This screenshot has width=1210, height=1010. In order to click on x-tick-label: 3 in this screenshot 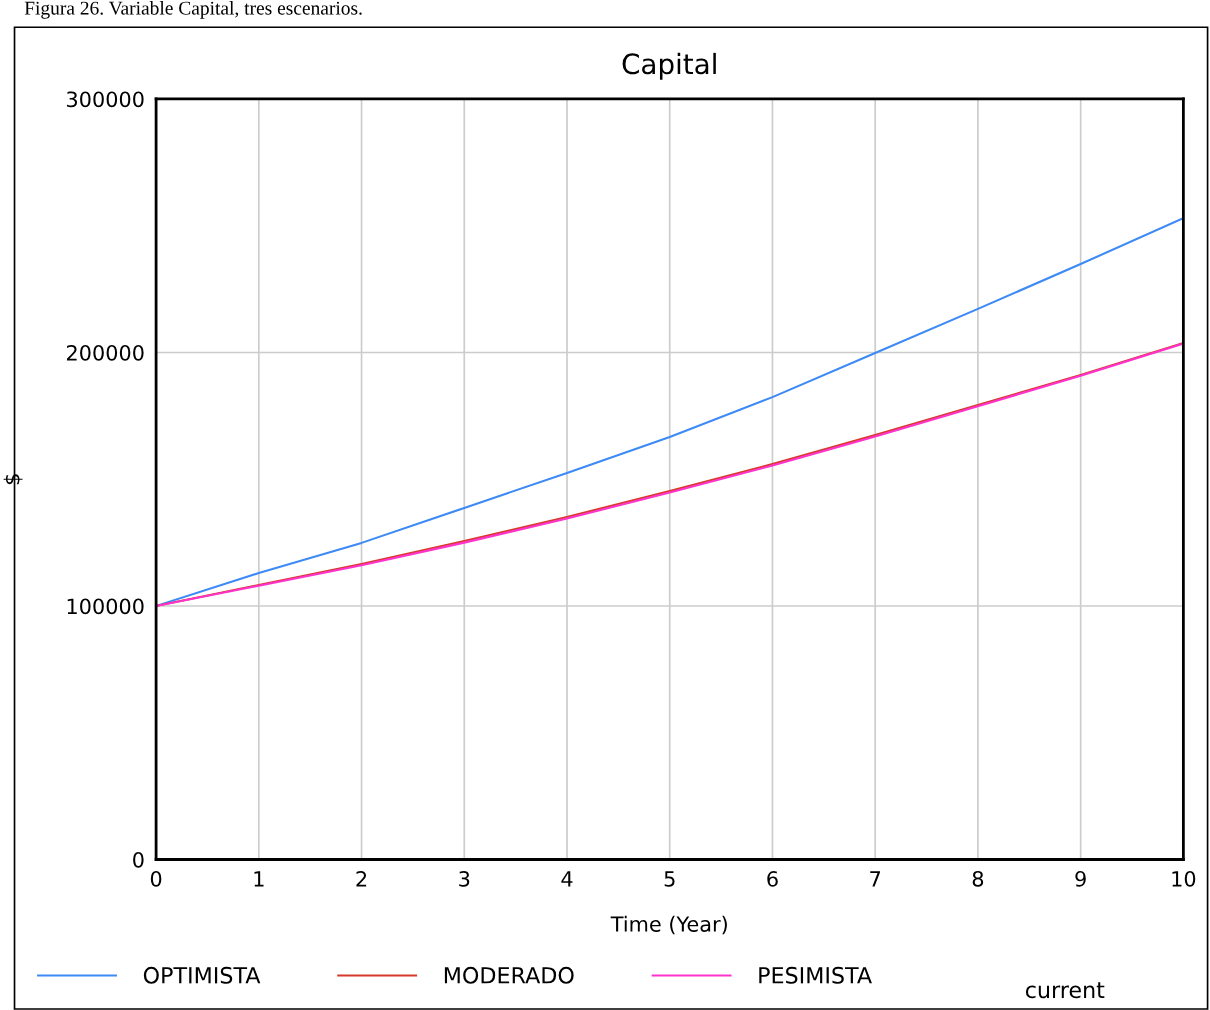, I will do `click(464, 878)`.